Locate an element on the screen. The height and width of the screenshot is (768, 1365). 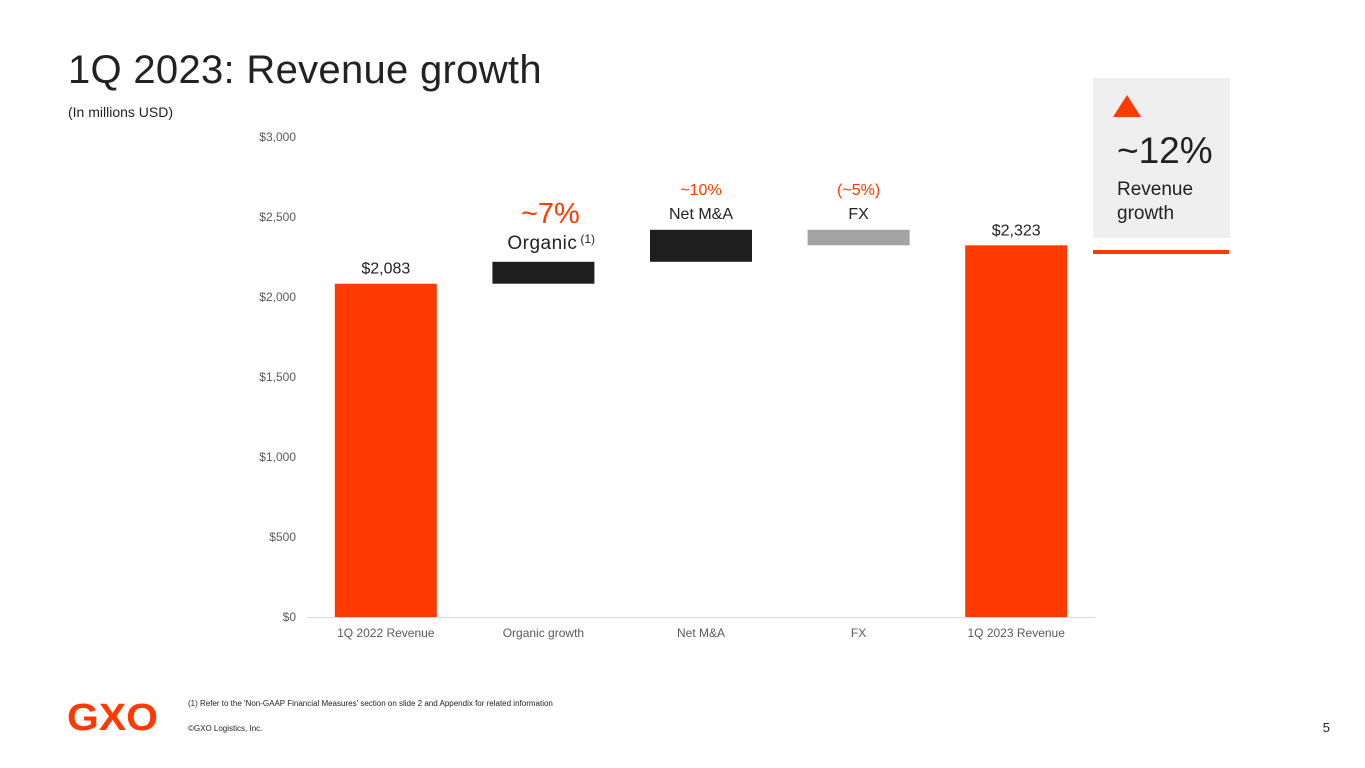
bar-name-label: Net M&A is located at coordinates (701, 214).